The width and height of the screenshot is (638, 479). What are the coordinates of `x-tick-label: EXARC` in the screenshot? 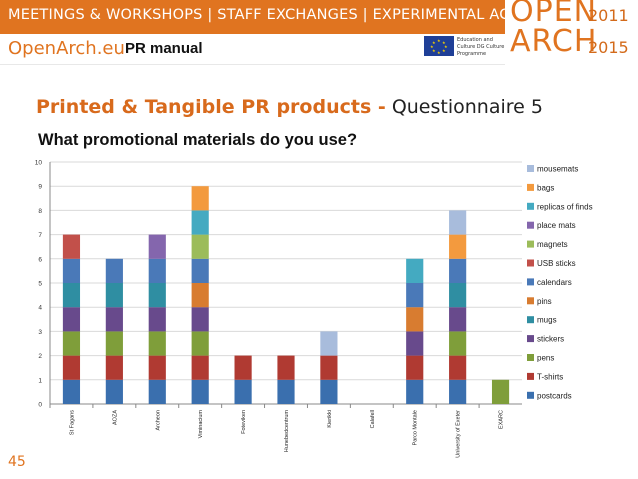 It's located at (502, 419).